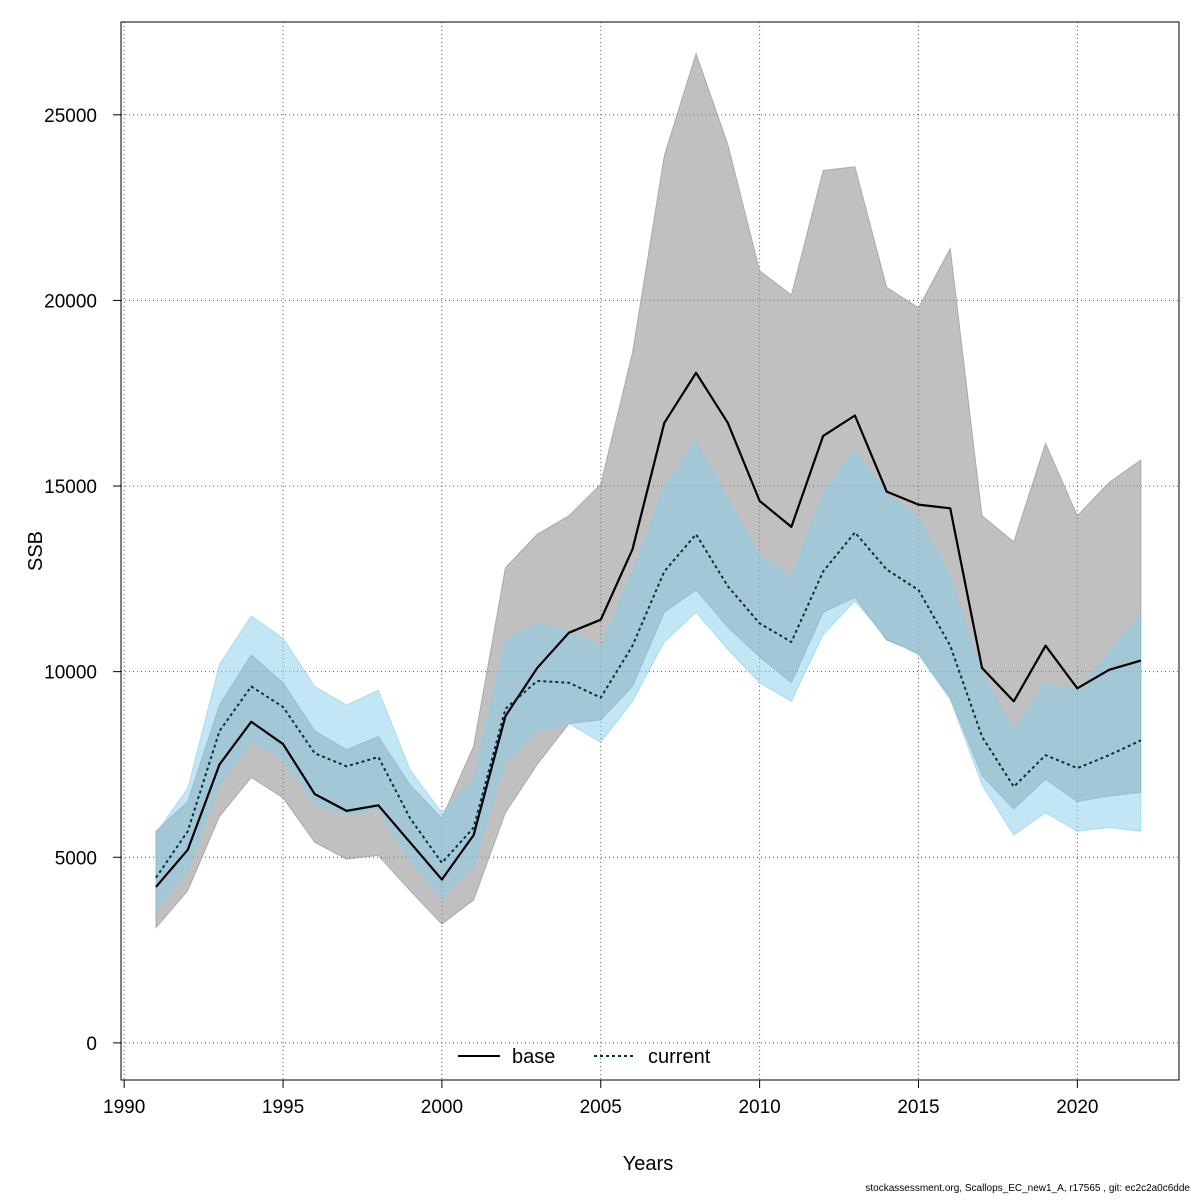  I want to click on x-tick-label: 1990, so click(124, 1107).